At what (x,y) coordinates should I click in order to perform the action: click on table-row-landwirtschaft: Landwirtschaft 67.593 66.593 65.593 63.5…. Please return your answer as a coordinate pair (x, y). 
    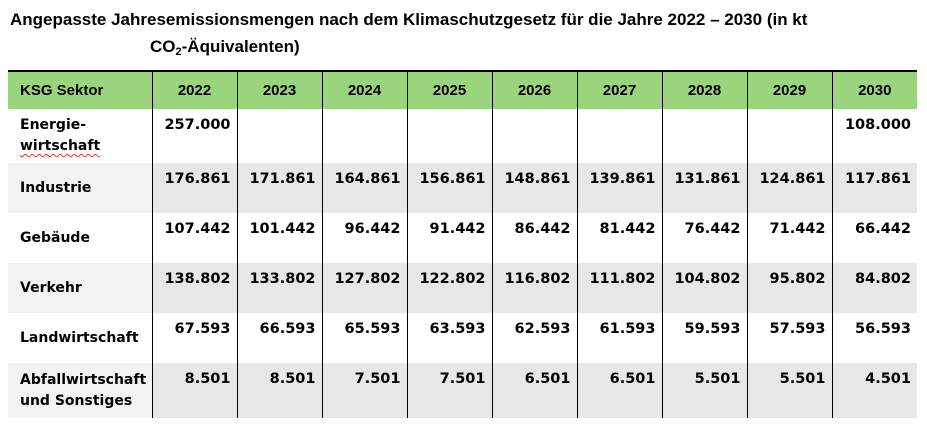
    Looking at the image, I should click on (462, 338).